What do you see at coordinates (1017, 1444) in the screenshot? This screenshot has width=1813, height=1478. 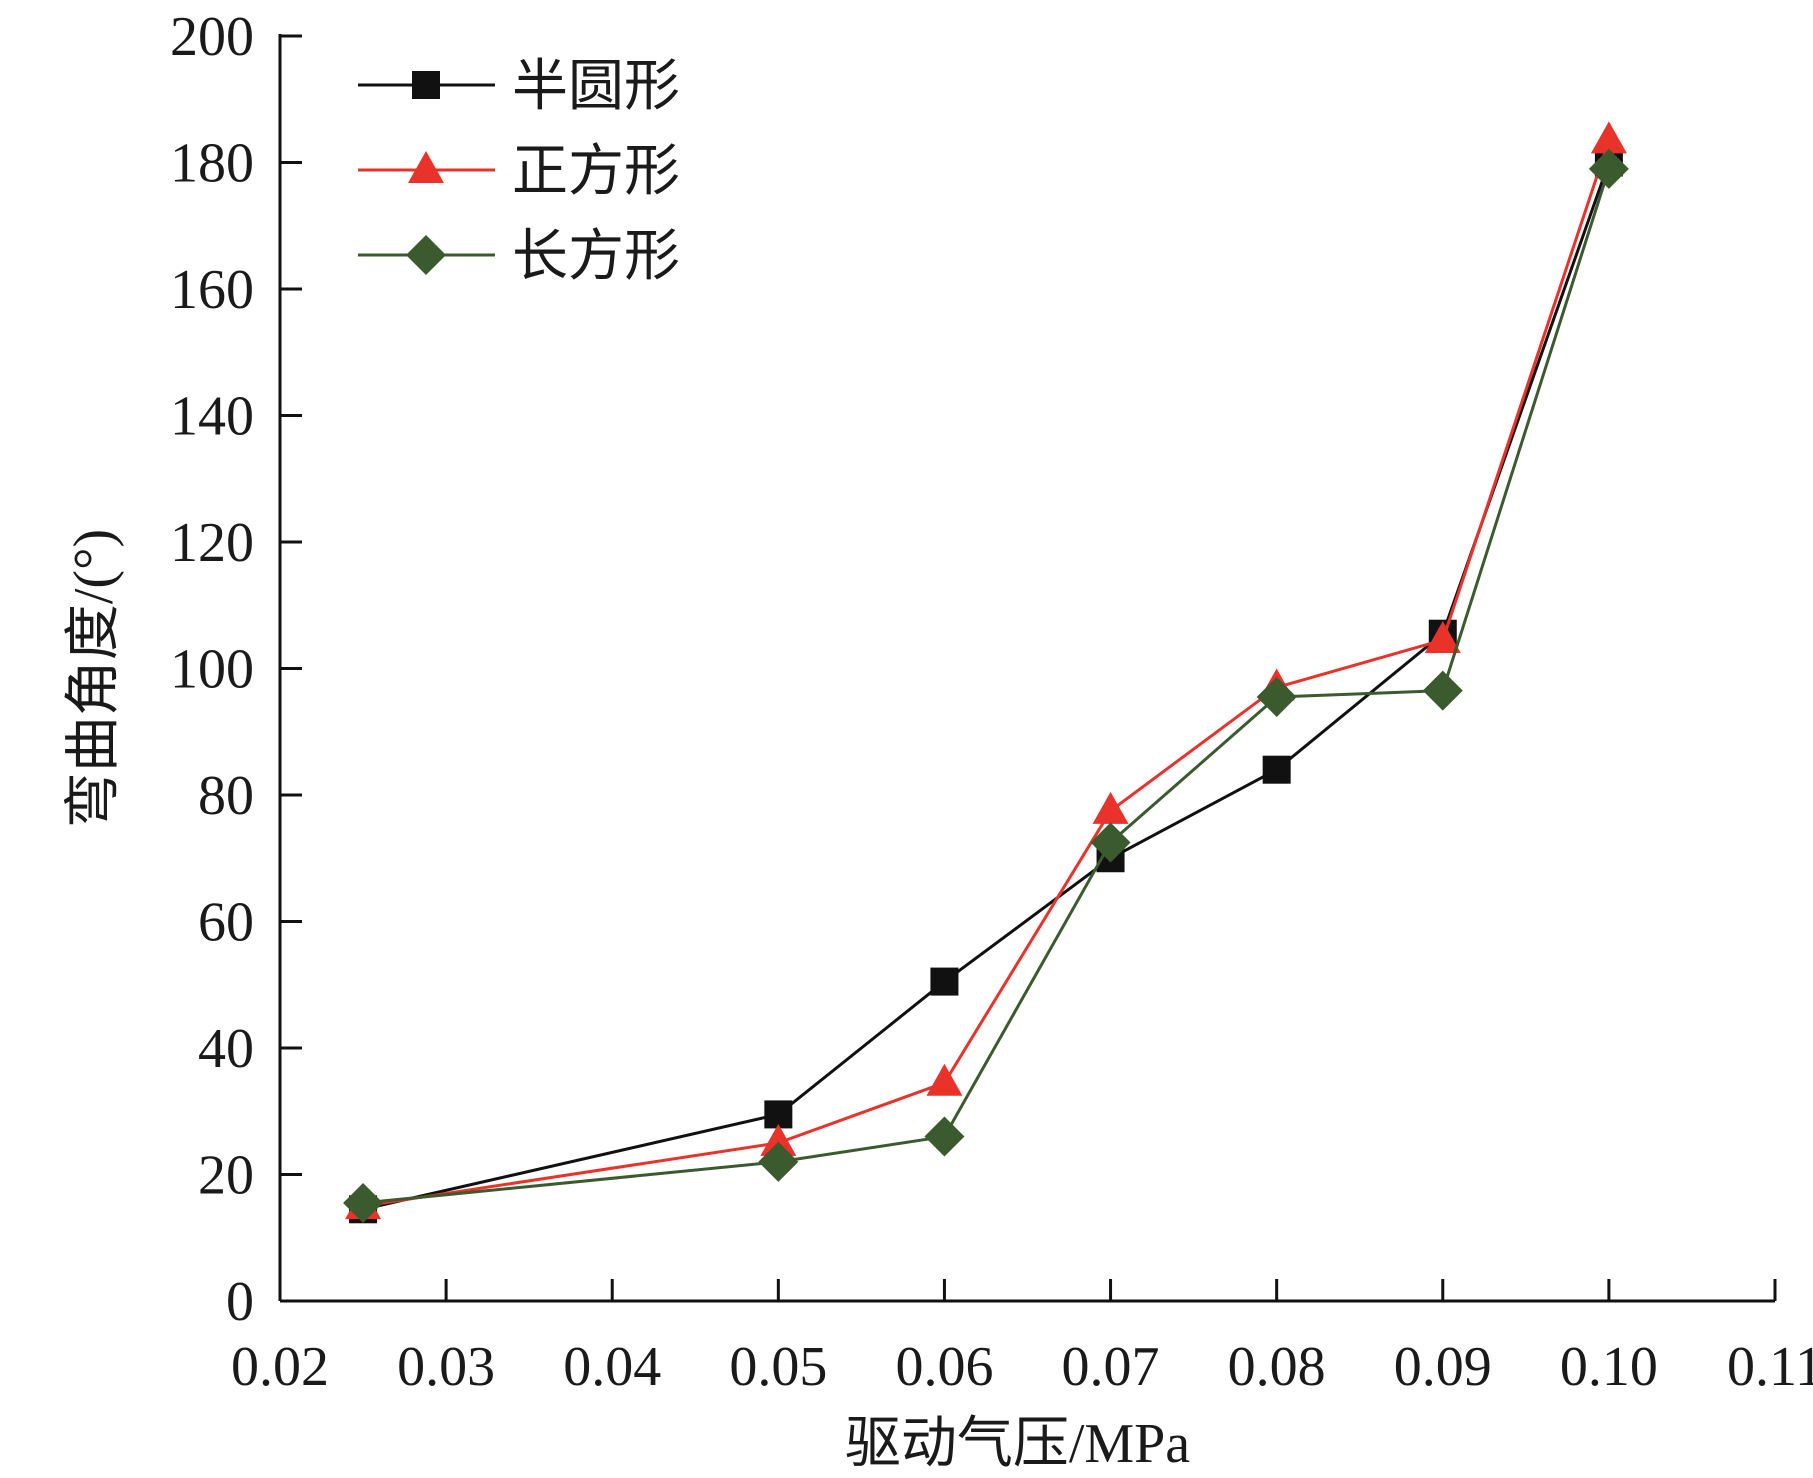 I see `x-axis-title: 驱动气压/MPa` at bounding box center [1017, 1444].